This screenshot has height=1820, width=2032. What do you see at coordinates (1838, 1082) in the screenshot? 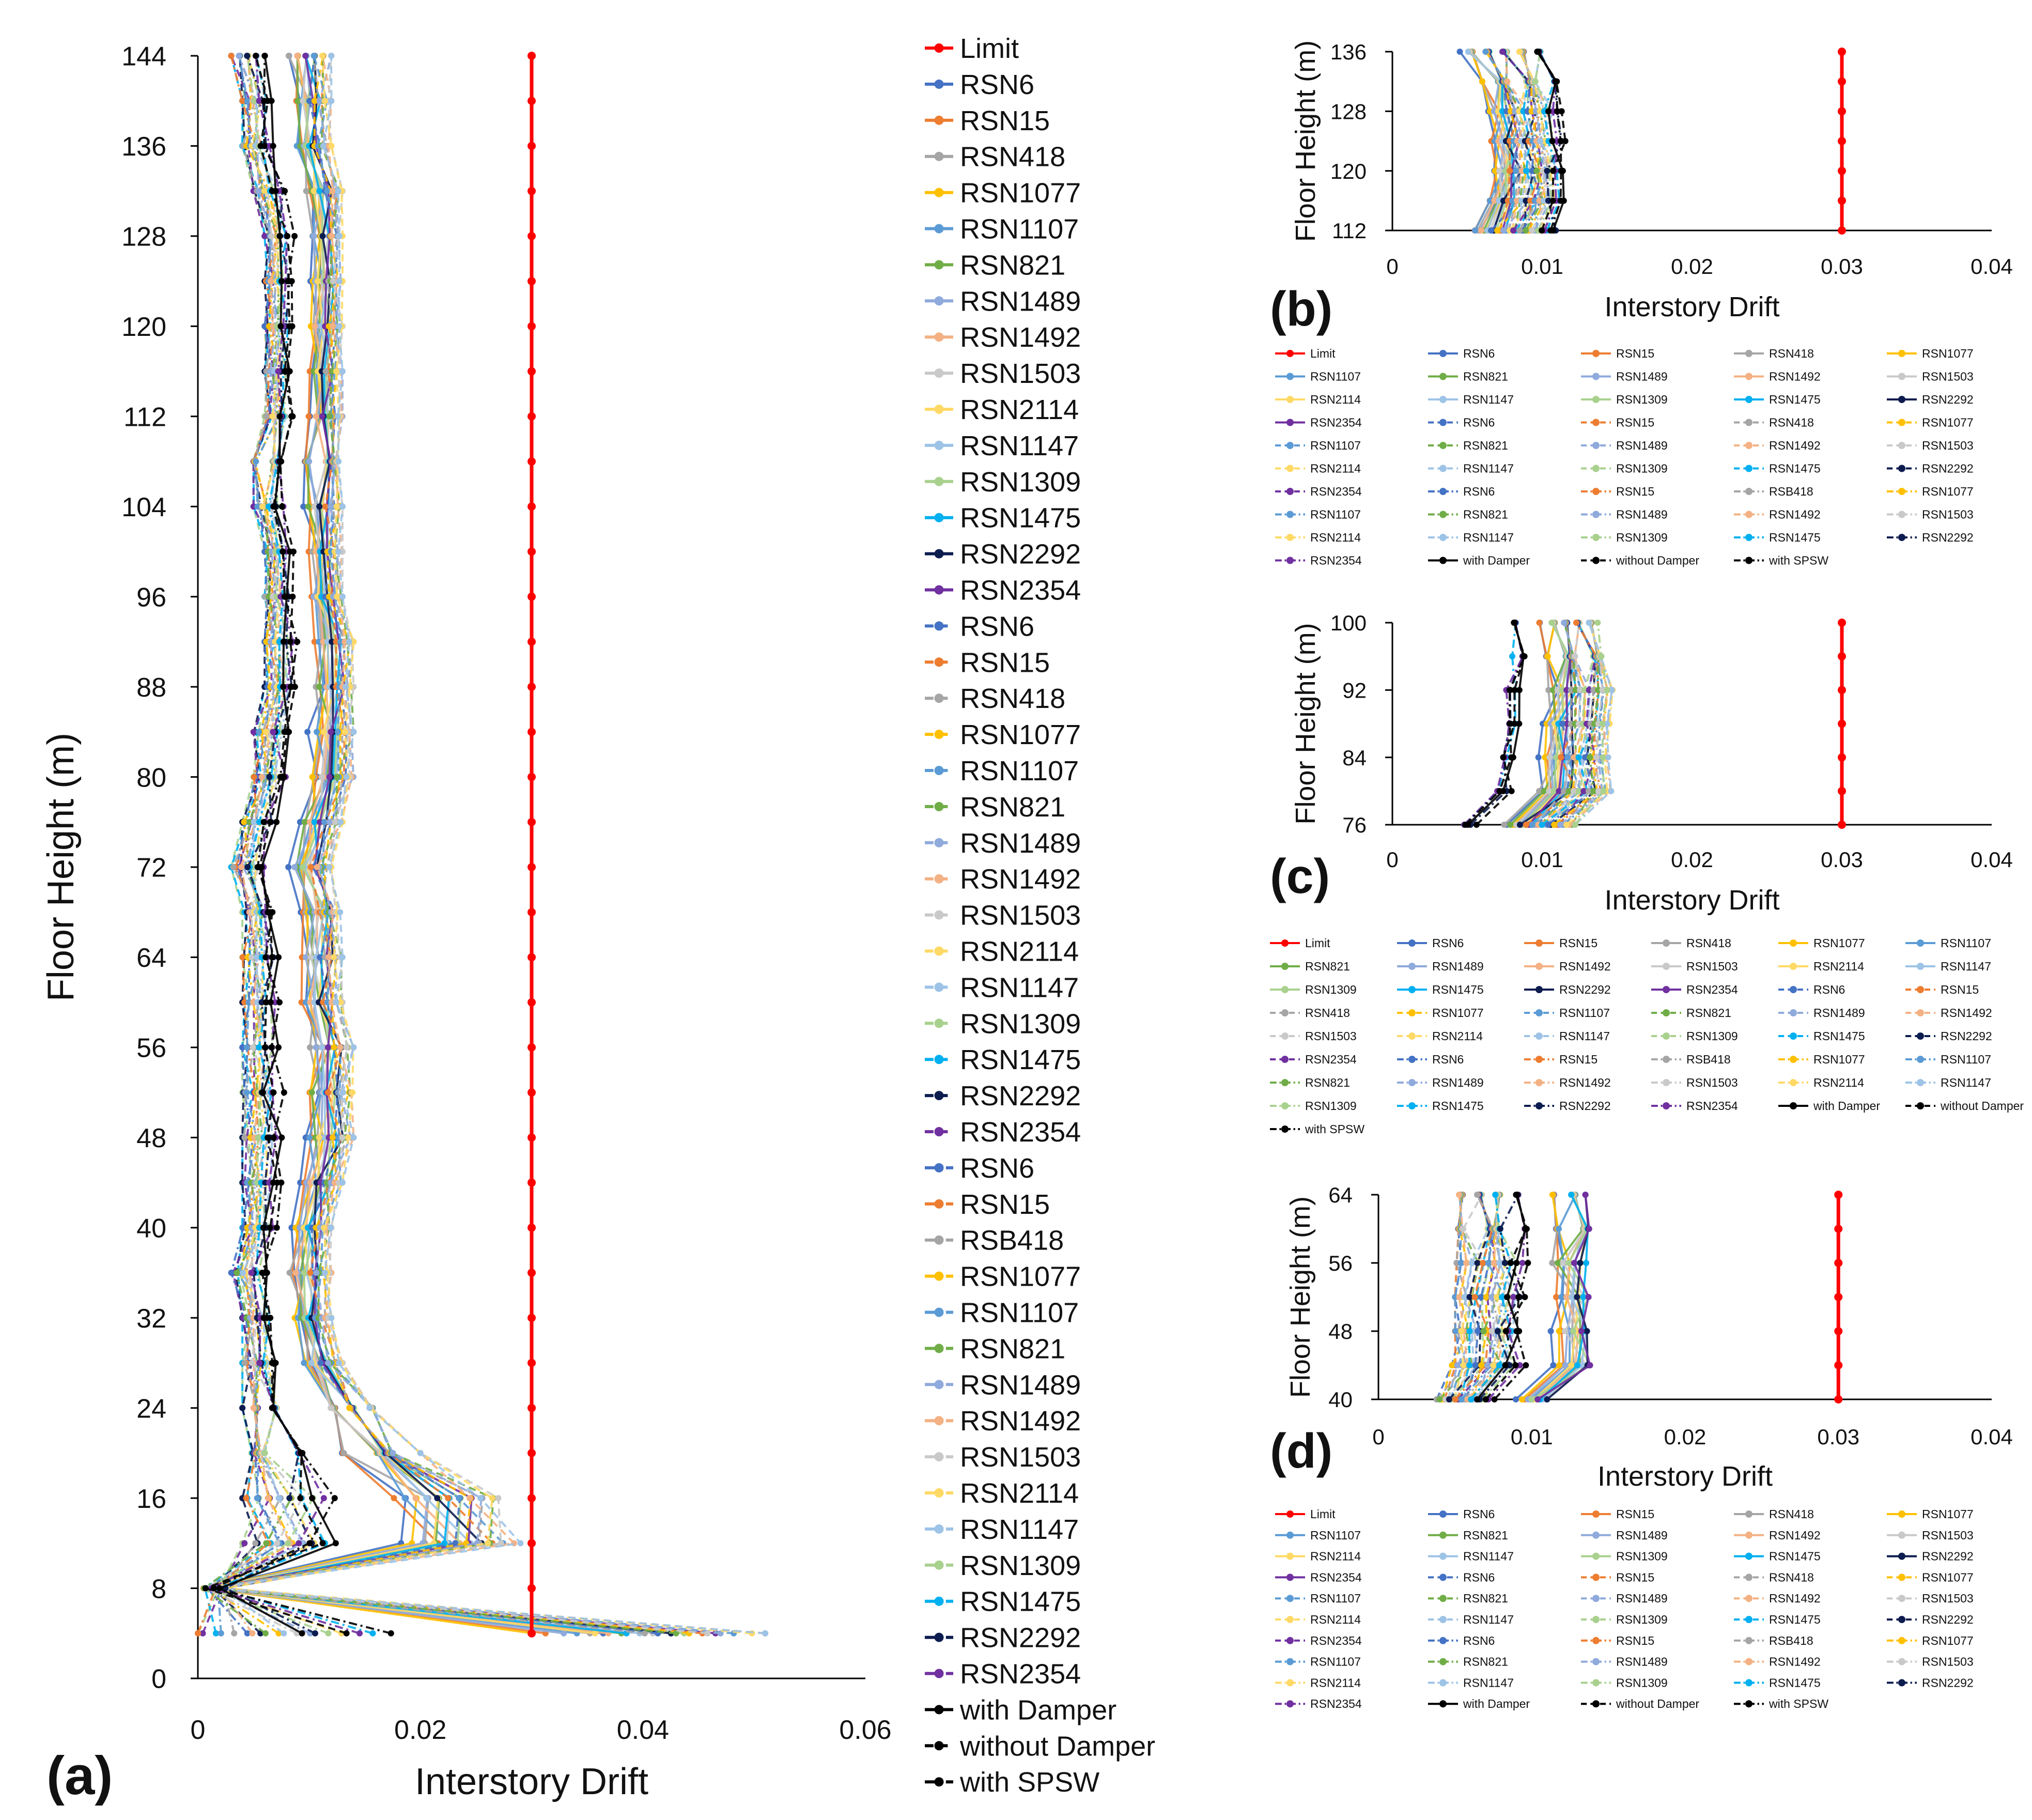
I see `legend-entry-label: RSN2114` at bounding box center [1838, 1082].